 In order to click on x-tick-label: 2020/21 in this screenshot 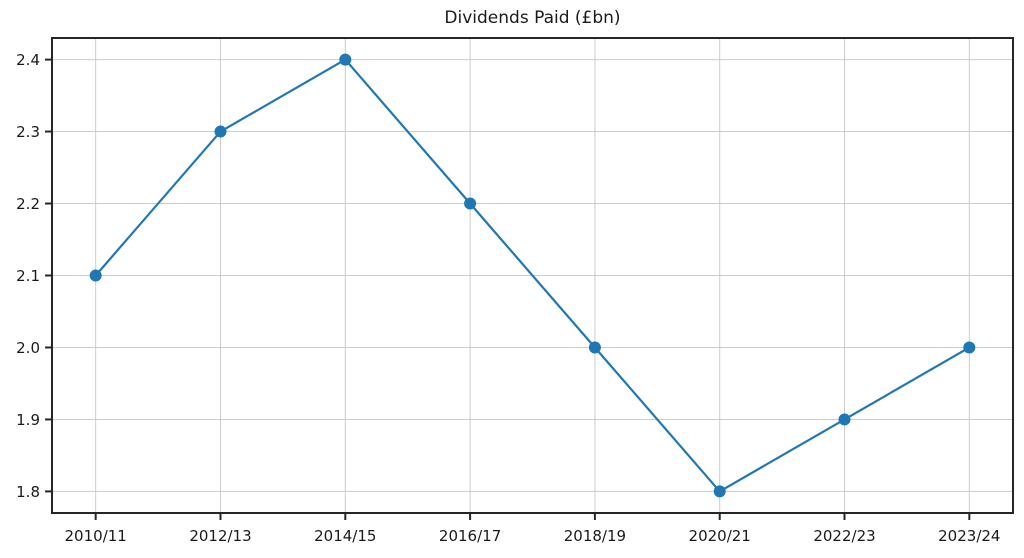, I will do `click(720, 536)`.